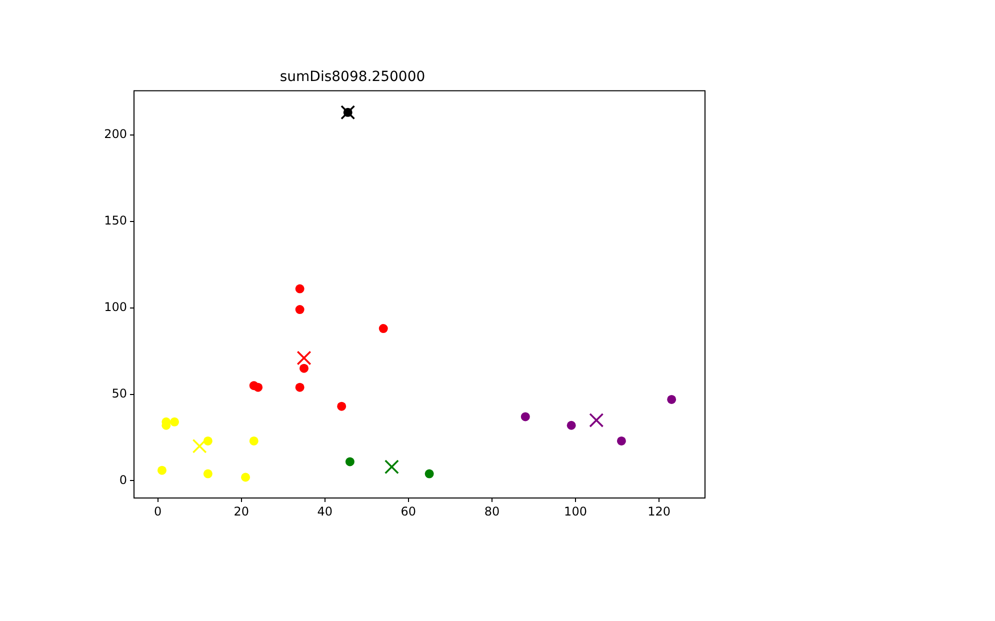 The width and height of the screenshot is (995, 621). I want to click on x-tick-label: 80, so click(492, 511).